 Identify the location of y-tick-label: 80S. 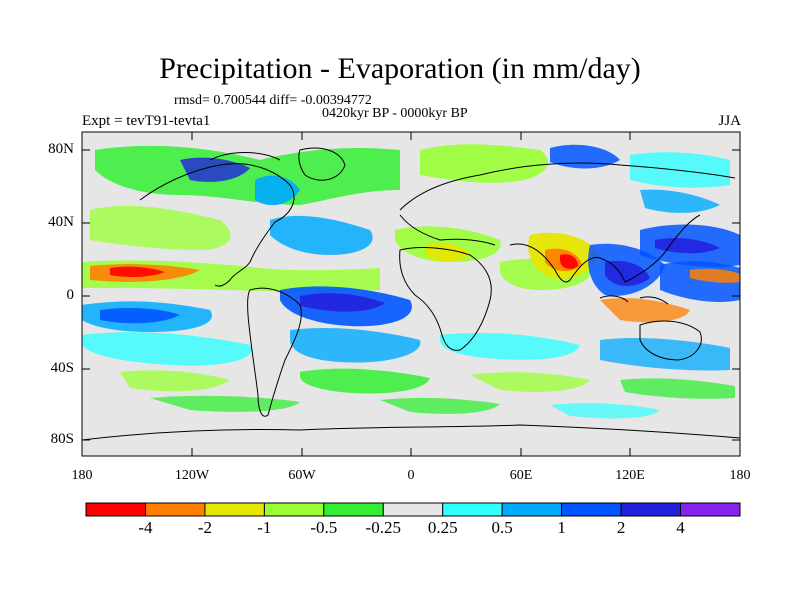
(62, 439).